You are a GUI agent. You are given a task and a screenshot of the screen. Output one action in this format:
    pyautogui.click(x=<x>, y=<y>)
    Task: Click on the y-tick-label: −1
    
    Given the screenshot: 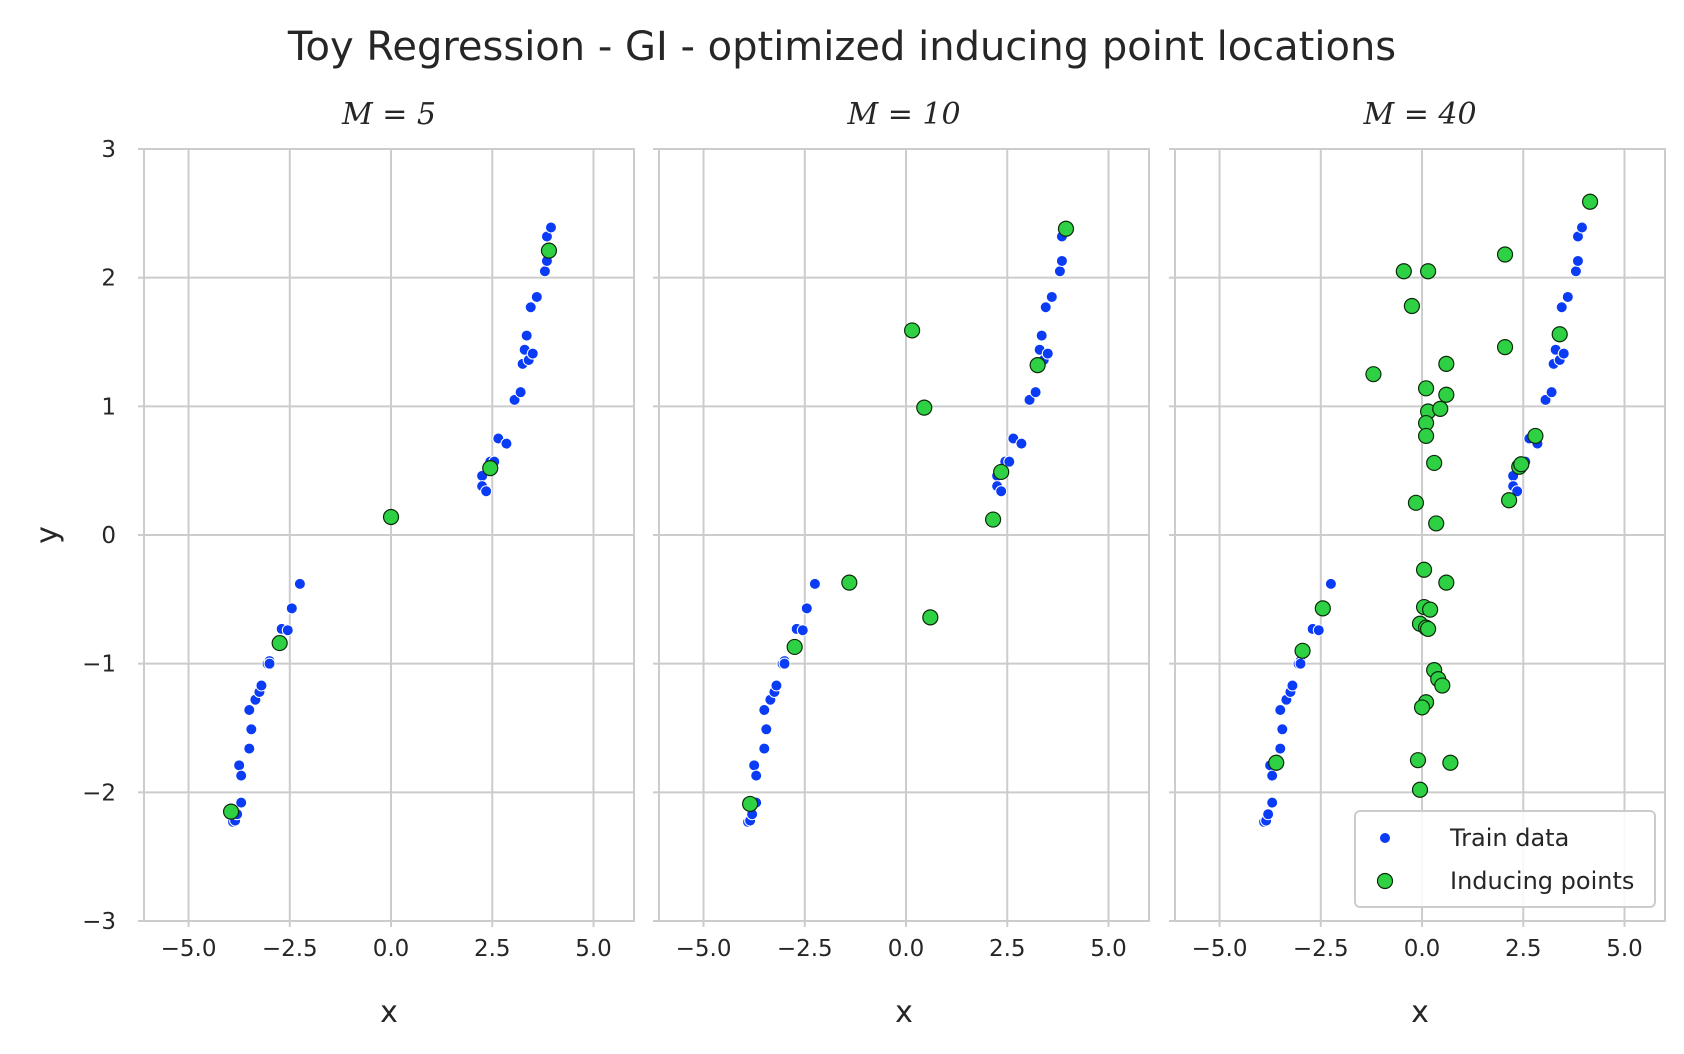 What is the action you would take?
    pyautogui.click(x=99, y=665)
    